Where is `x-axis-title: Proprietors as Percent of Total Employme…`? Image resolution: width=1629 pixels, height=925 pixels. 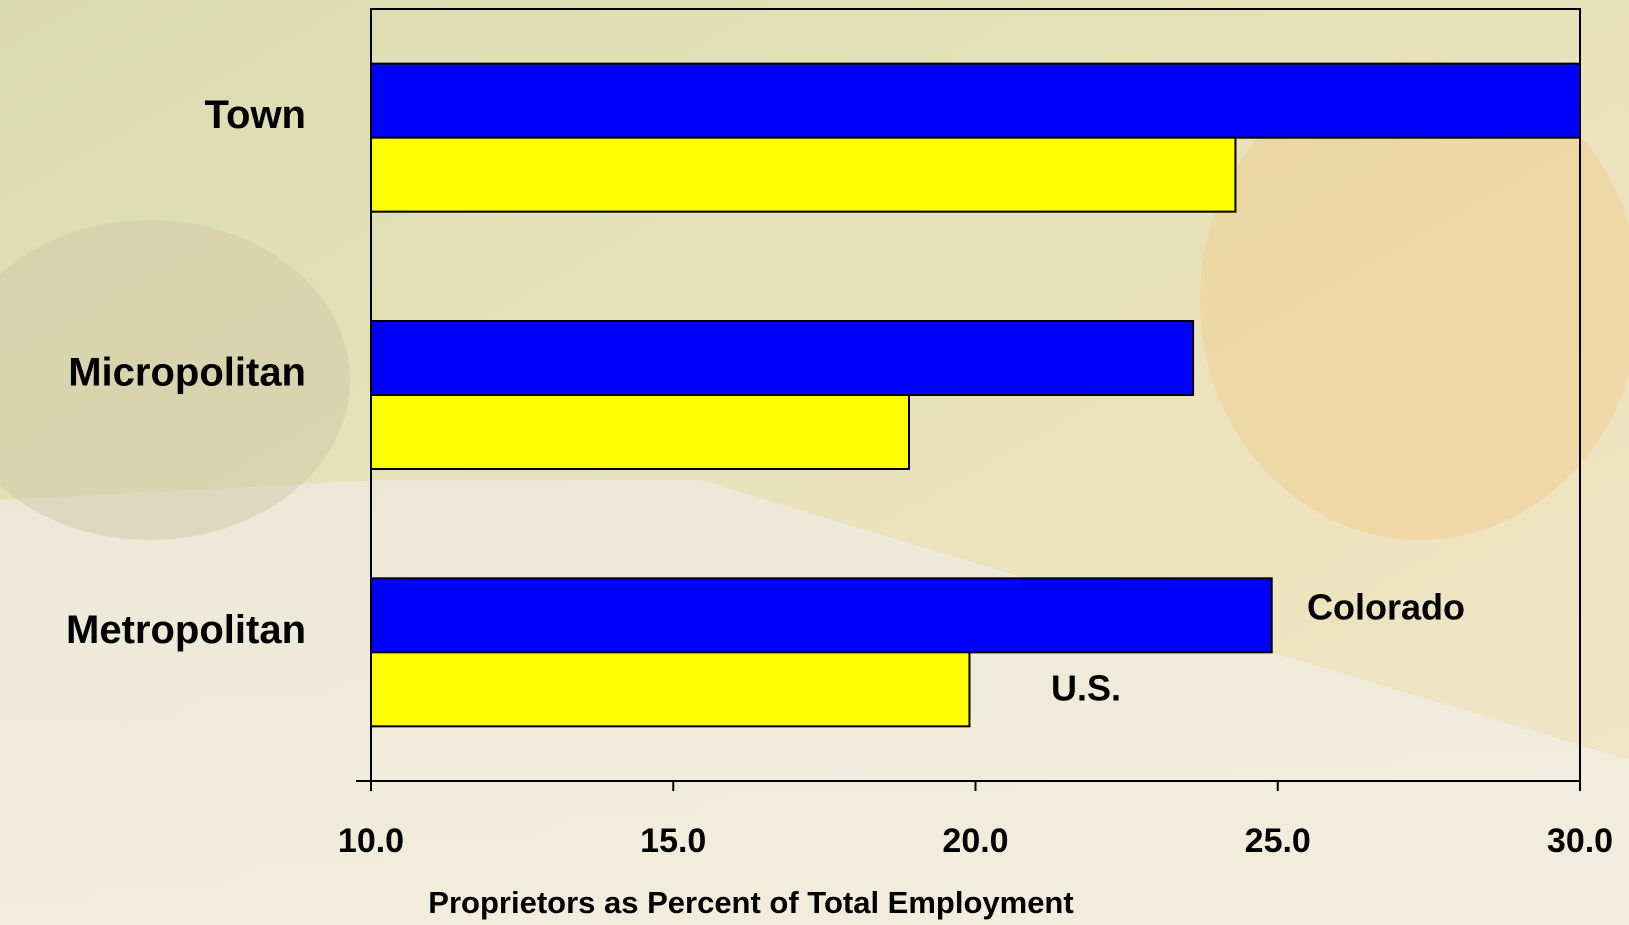 x-axis-title: Proprietors as Percent of Total Employme… is located at coordinates (750, 902).